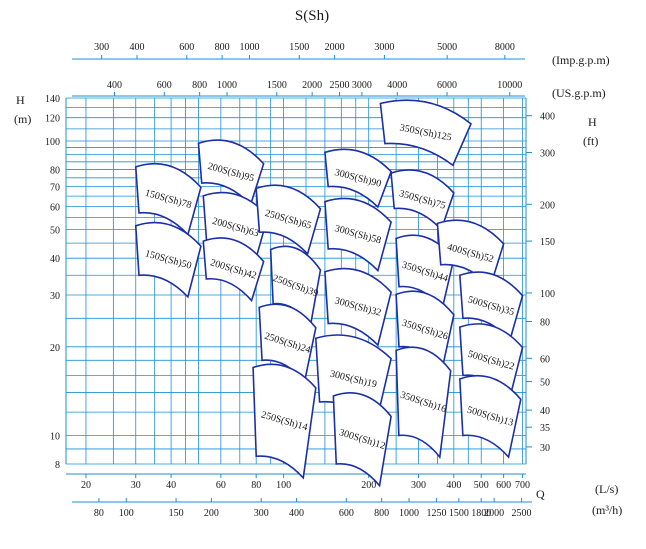  I want to click on q-ls-tick-label: 400, so click(453, 485).